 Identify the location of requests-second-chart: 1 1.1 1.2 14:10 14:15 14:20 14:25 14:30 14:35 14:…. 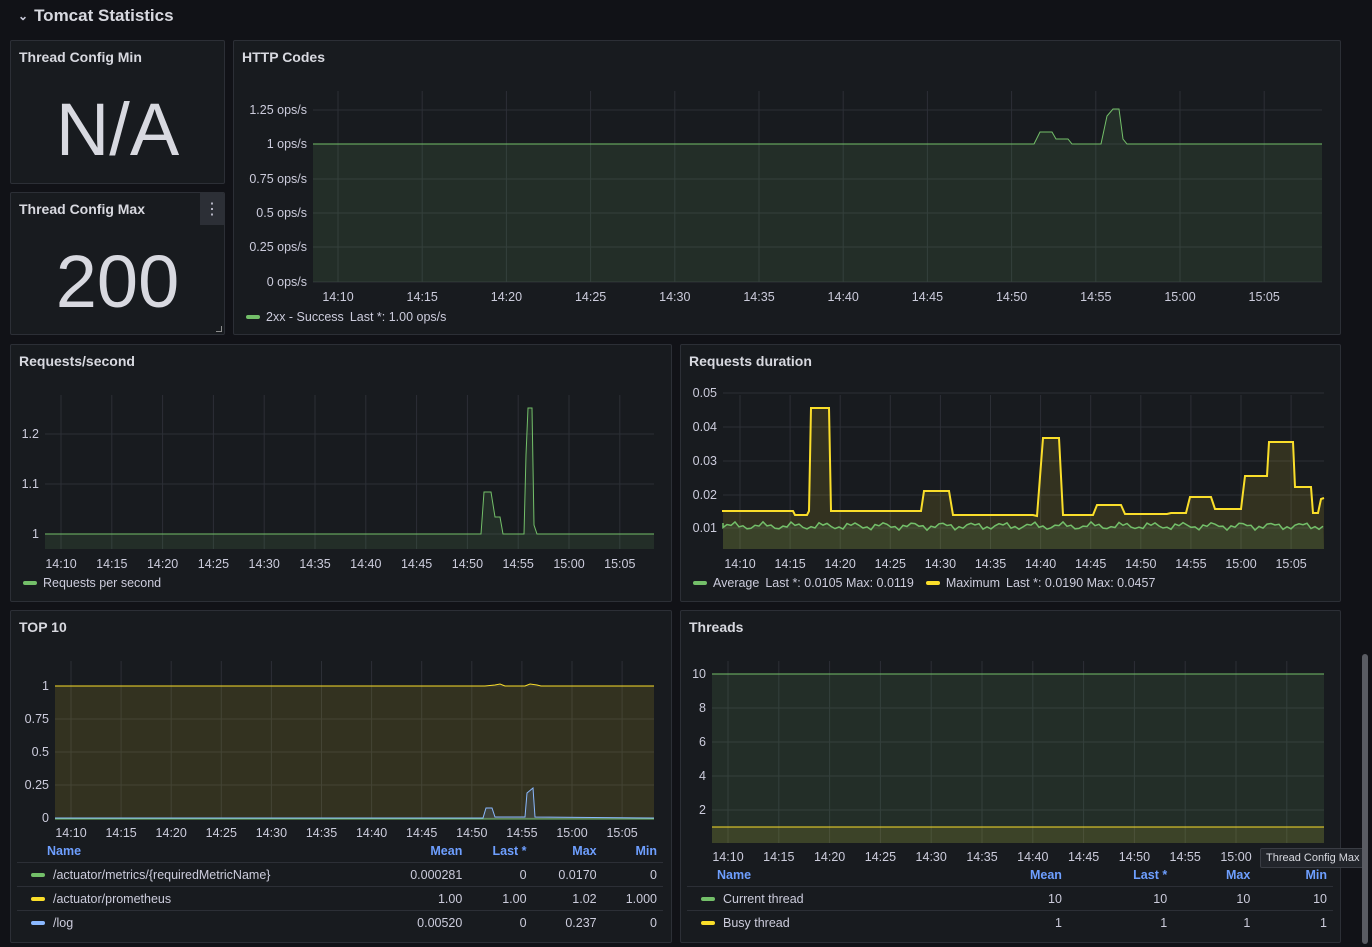
(341, 473).